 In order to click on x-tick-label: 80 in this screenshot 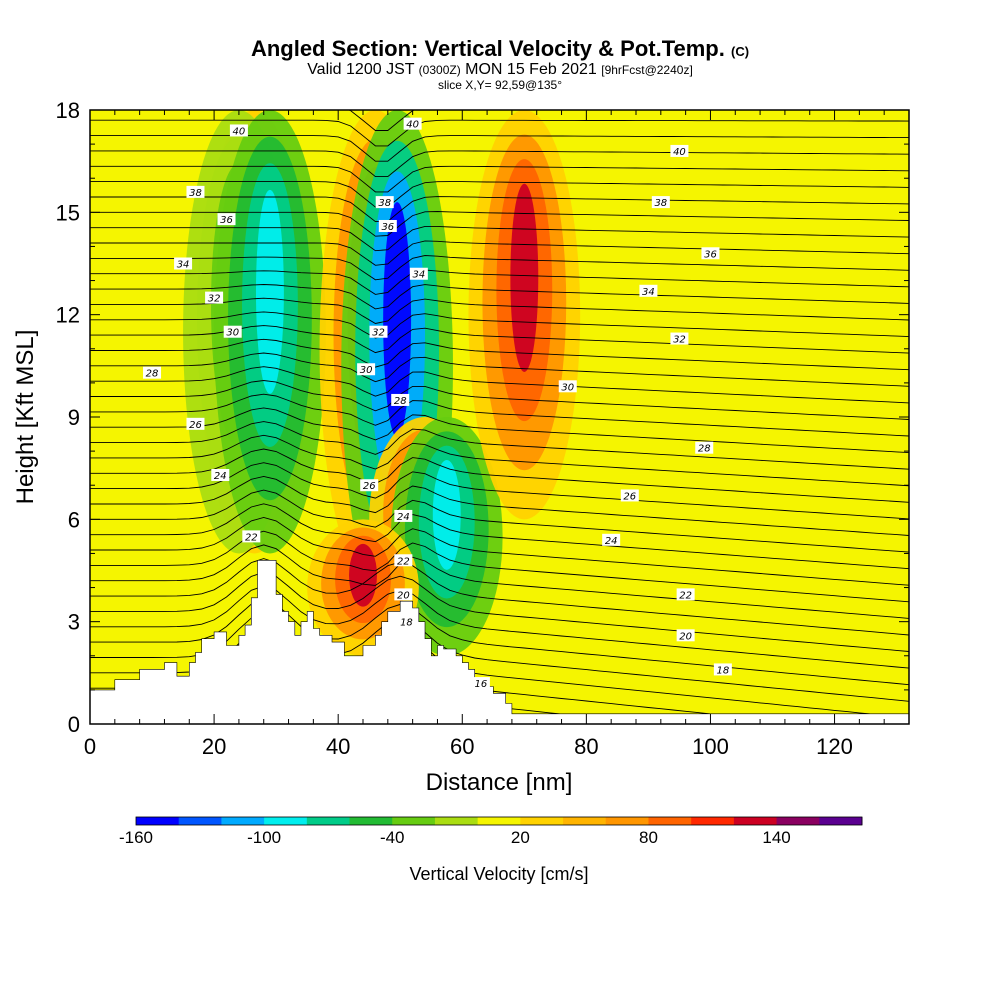, I will do `click(586, 746)`.